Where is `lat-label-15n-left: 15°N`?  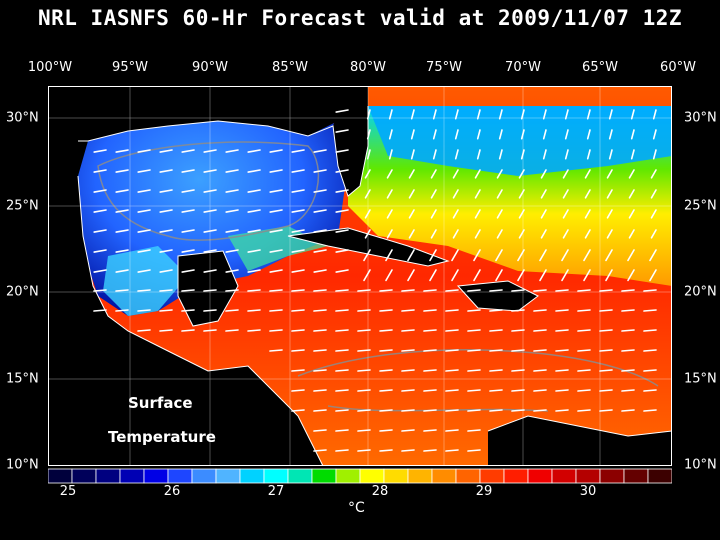
lat-label-15n-left: 15°N is located at coordinates (22, 379).